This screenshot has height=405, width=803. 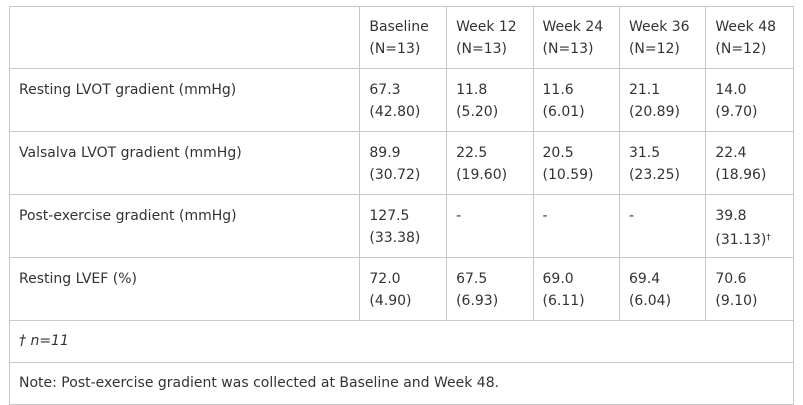 I want to click on table-cell: 39.8 (31.13)†, so click(x=749, y=226).